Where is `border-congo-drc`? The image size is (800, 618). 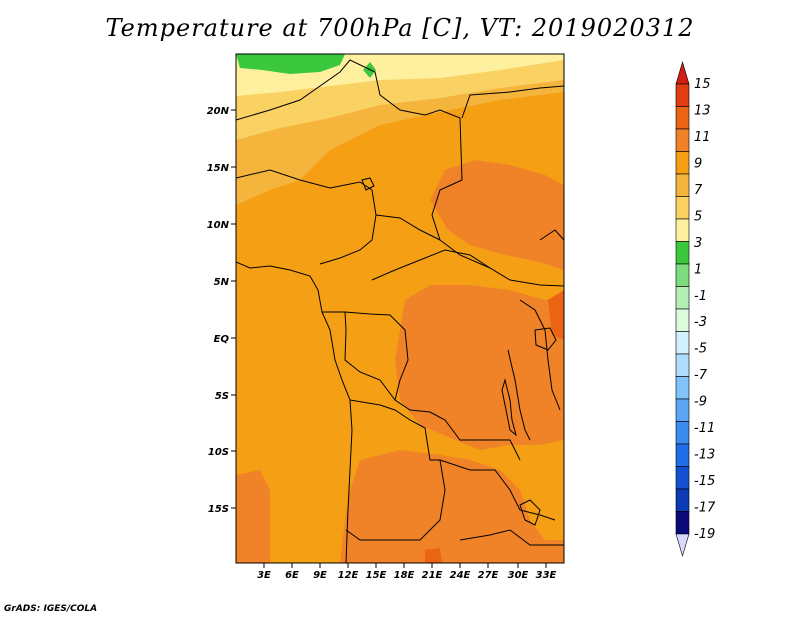
border-congo-drc is located at coordinates (432, 386).